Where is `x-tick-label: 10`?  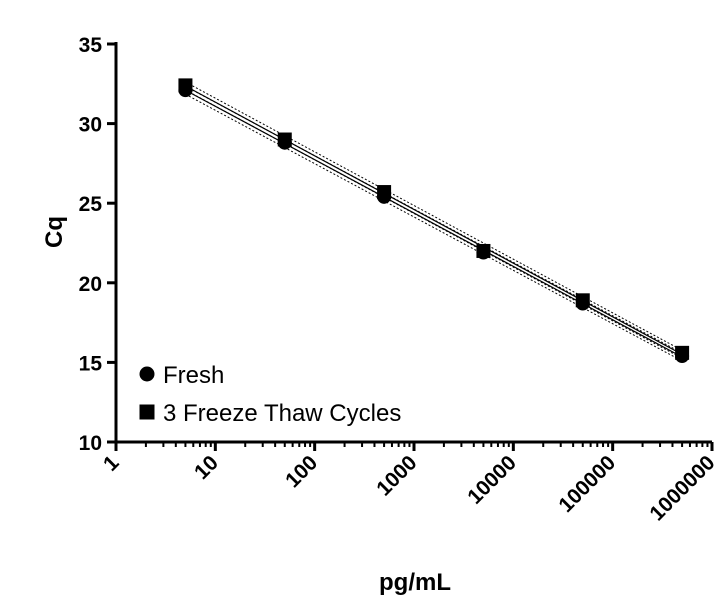 x-tick-label: 10 is located at coordinates (206, 467).